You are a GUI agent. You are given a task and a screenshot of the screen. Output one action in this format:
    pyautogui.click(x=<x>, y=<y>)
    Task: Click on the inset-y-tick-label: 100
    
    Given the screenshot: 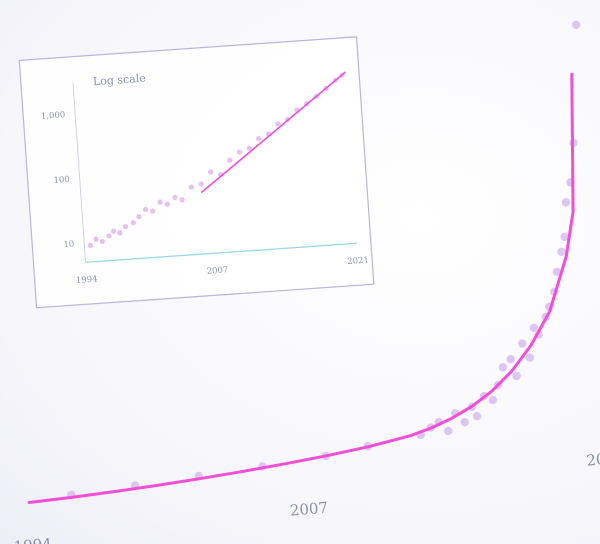 What is the action you would take?
    pyautogui.click(x=61, y=180)
    